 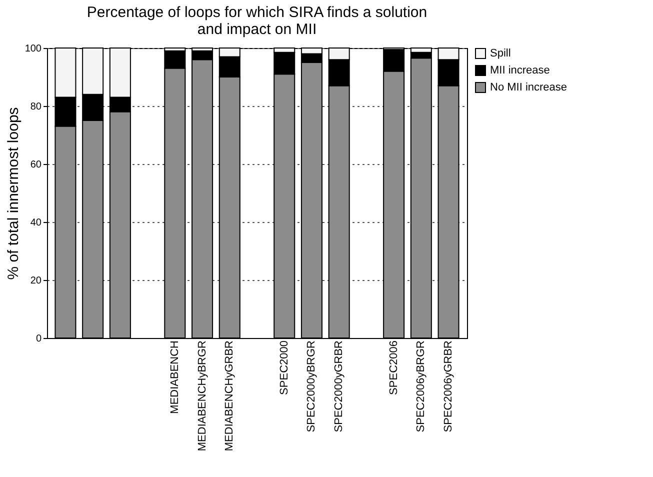 What do you see at coordinates (448, 386) in the screenshot?
I see `x-tick-label: SPEC2006yGRBR` at bounding box center [448, 386].